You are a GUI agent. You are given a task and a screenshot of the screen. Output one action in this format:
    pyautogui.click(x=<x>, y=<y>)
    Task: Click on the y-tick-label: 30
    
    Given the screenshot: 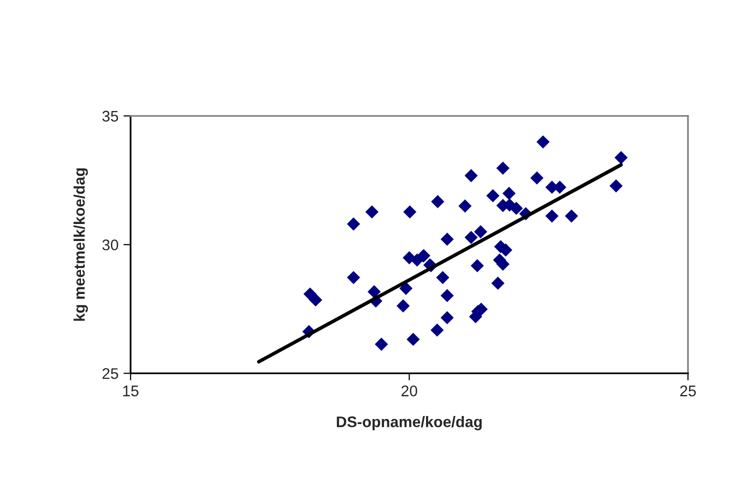 What is the action you would take?
    pyautogui.click(x=110, y=244)
    